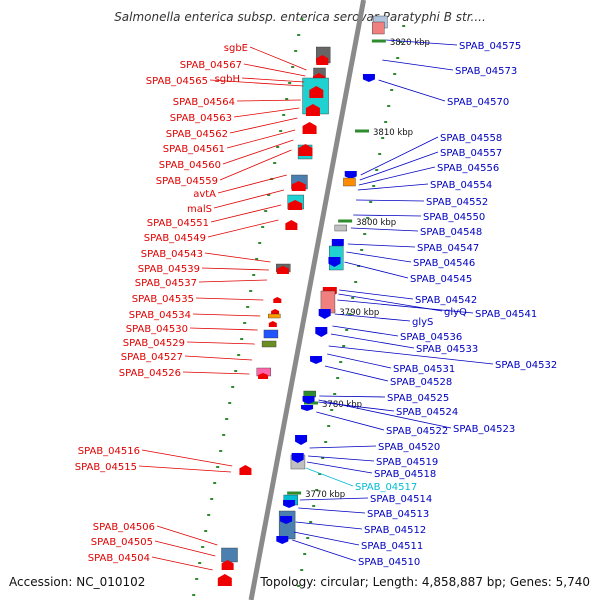 This screenshot has height=600, width=600. Describe the element at coordinates (446, 300) in the screenshot. I see `right-gene-label: SPAB_04542` at that location.